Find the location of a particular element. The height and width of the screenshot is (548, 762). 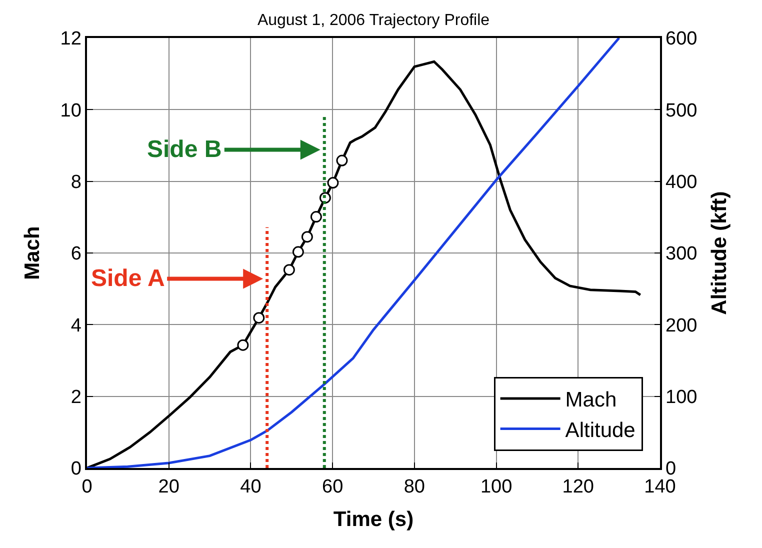

y2-tick-label: 300 is located at coordinates (682, 254).